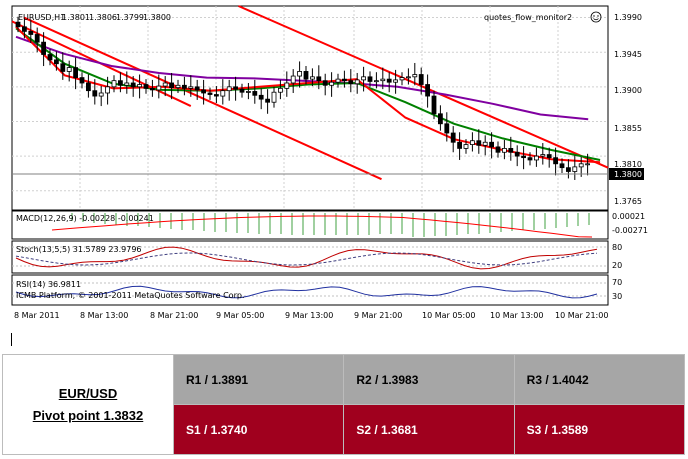 The width and height of the screenshot is (688, 459). I want to click on stoch-label: Stoch(13,5,5) 31.5789 23.9796, so click(79, 249).